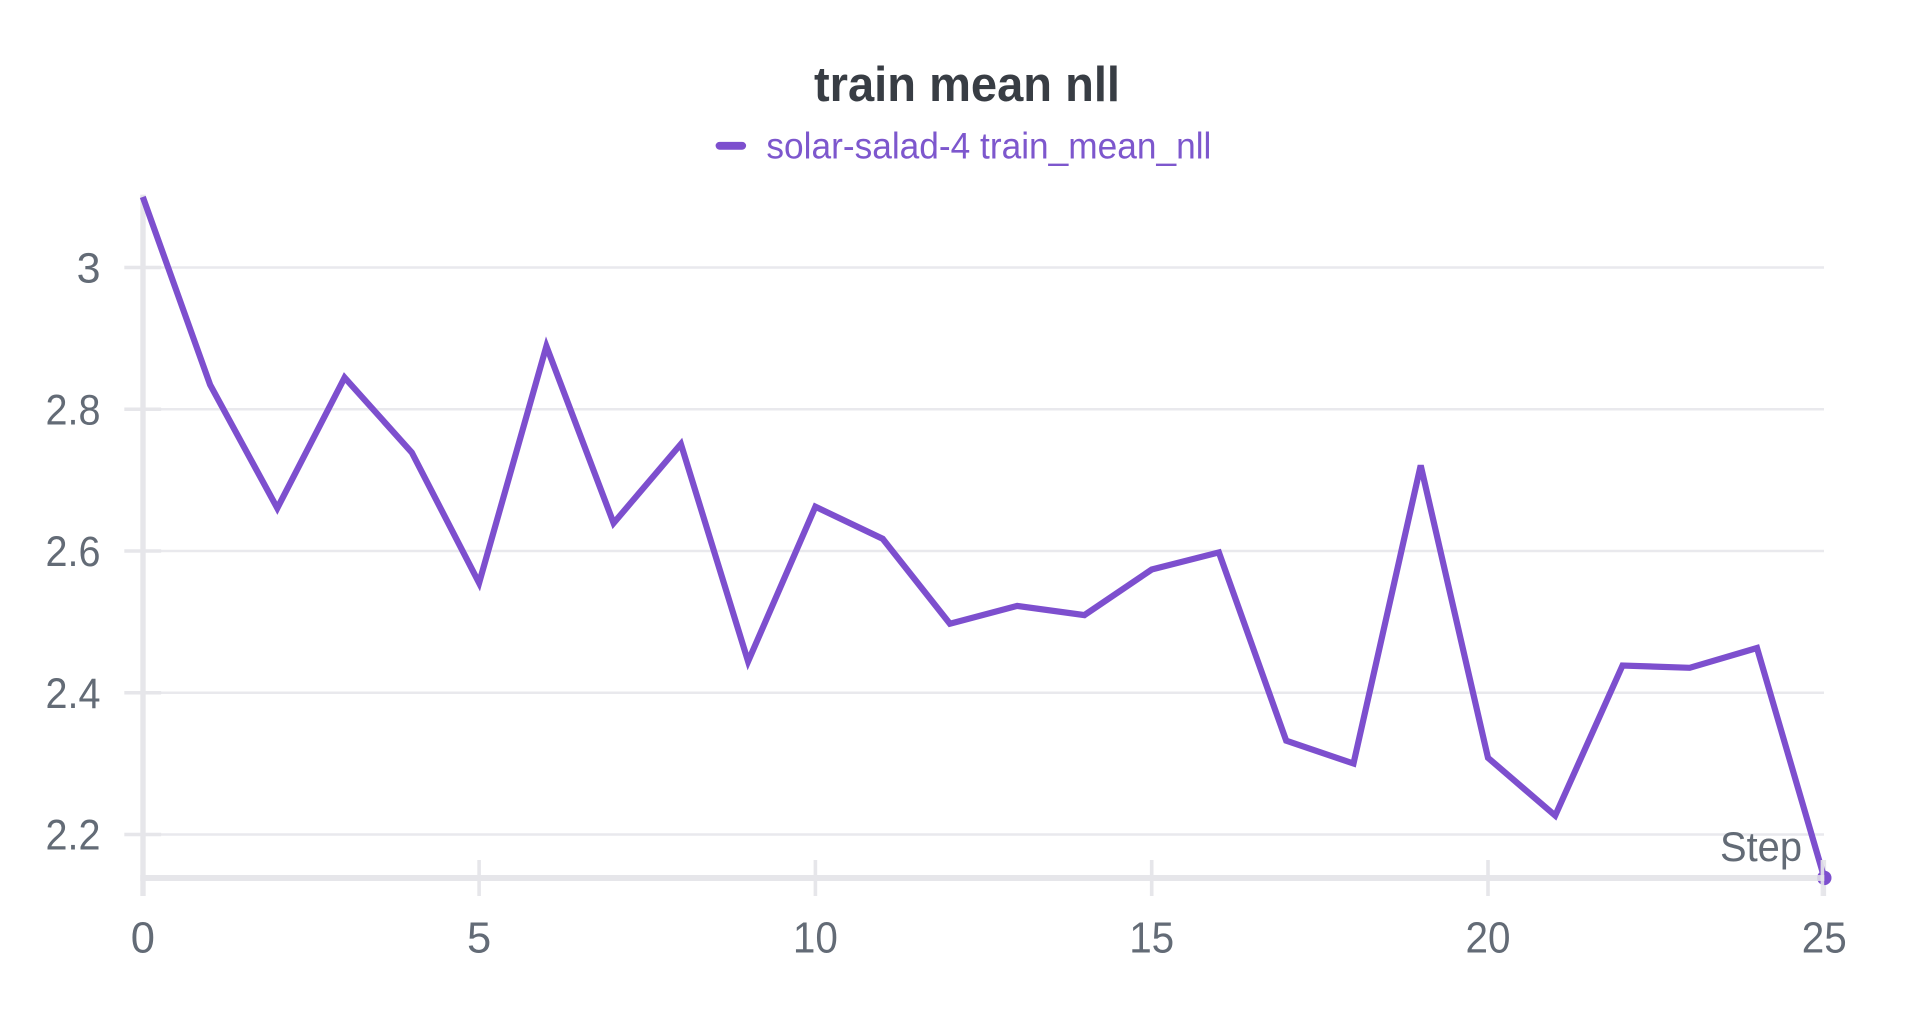  Describe the element at coordinates (73, 410) in the screenshot. I see `svg-text: 2.8` at that location.